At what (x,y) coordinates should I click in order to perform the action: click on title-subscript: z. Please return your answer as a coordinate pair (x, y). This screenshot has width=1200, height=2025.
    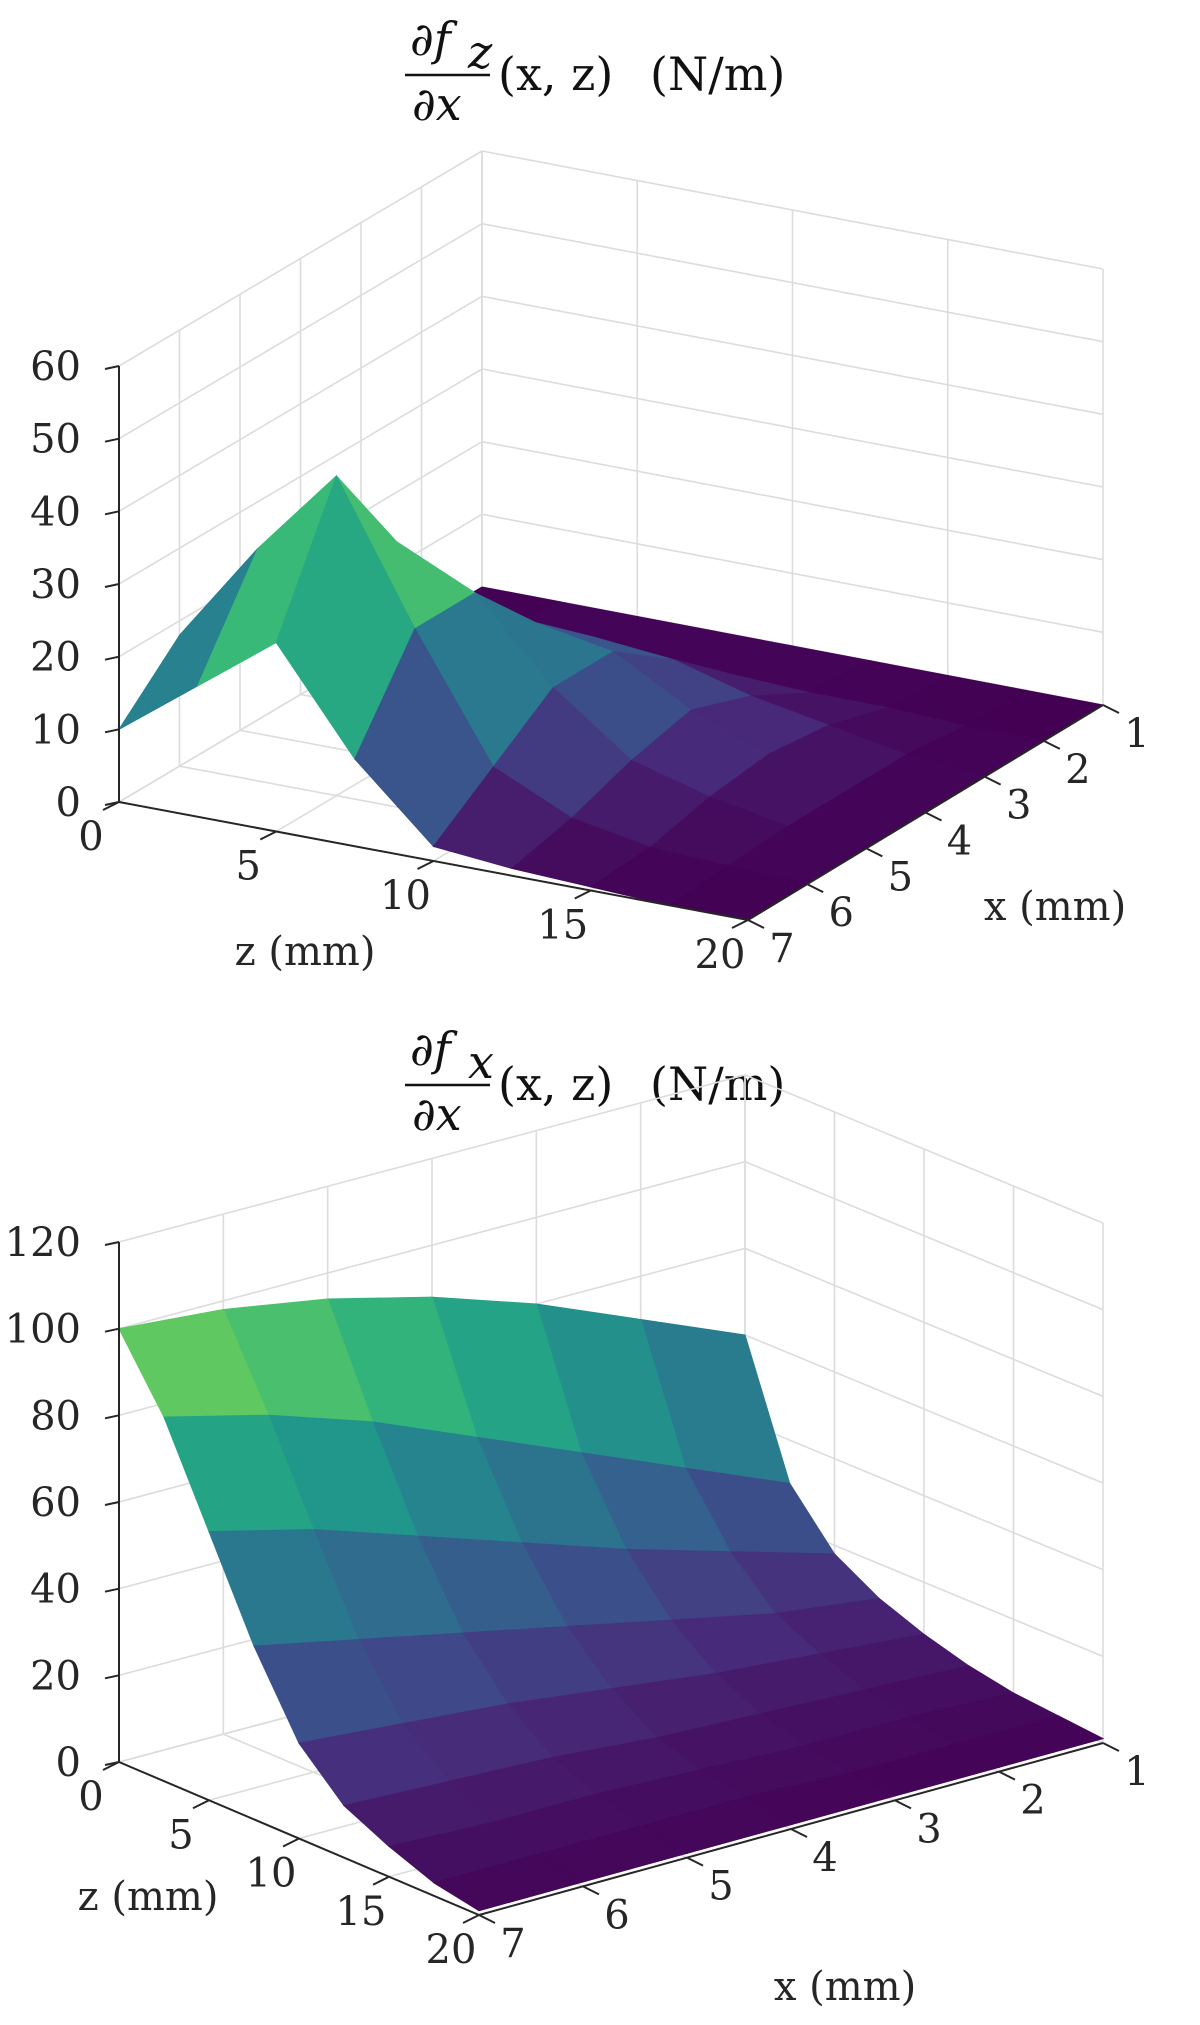
    Looking at the image, I should click on (480, 52).